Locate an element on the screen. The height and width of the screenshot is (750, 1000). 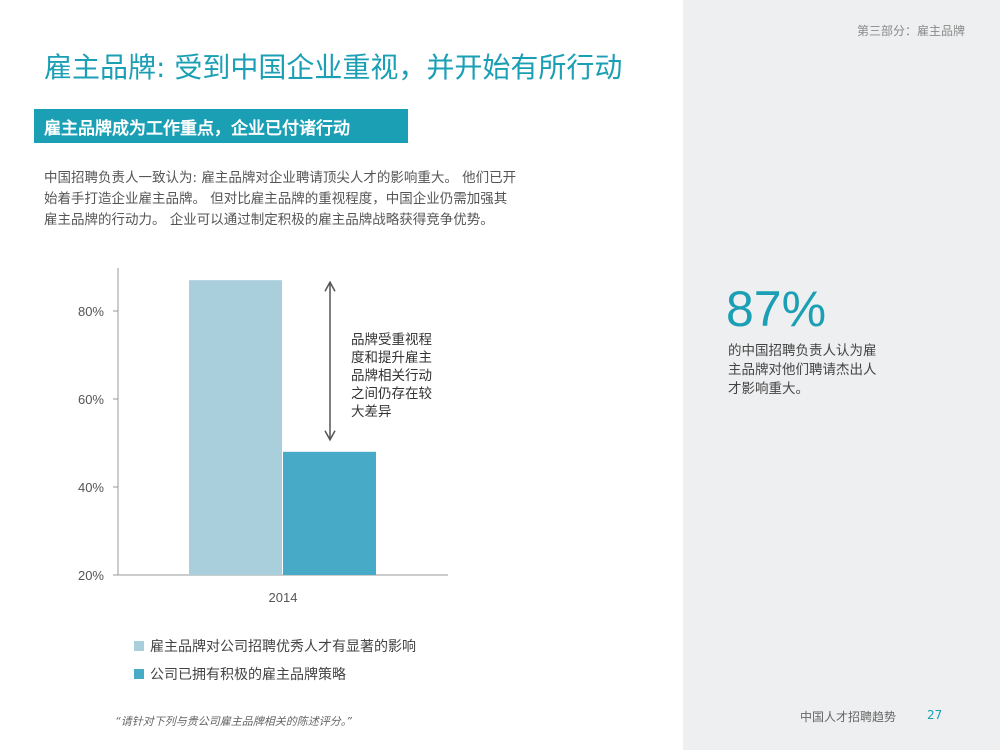
subhead-bar is located at coordinates (221, 126).